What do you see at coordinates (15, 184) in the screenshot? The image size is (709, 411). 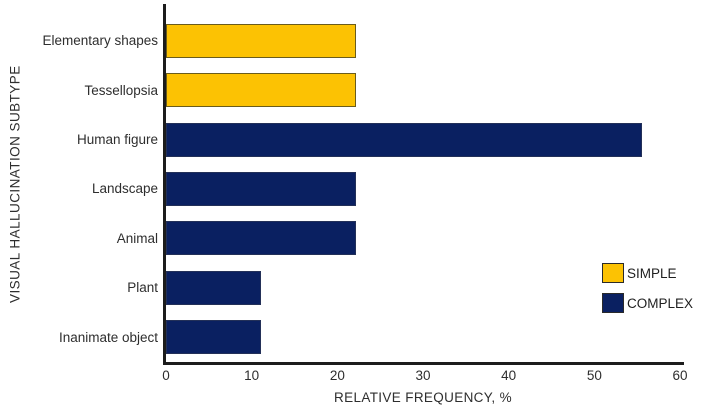 I see `y-axis-title: VISUAL HALLUCINATION SUBTYPE` at bounding box center [15, 184].